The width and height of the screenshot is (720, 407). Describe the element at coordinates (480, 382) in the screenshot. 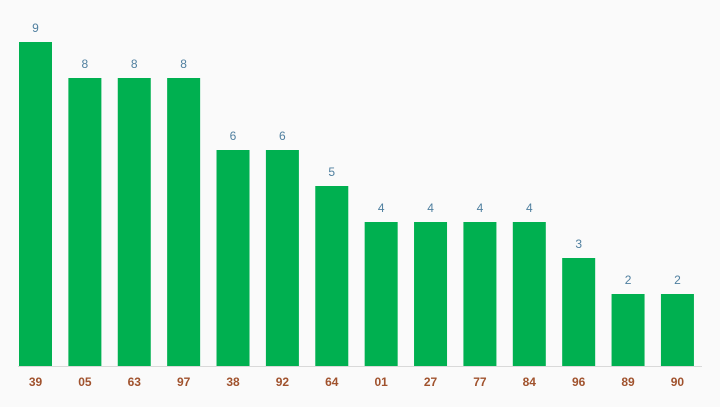

I see `x-tick-label: 77` at that location.